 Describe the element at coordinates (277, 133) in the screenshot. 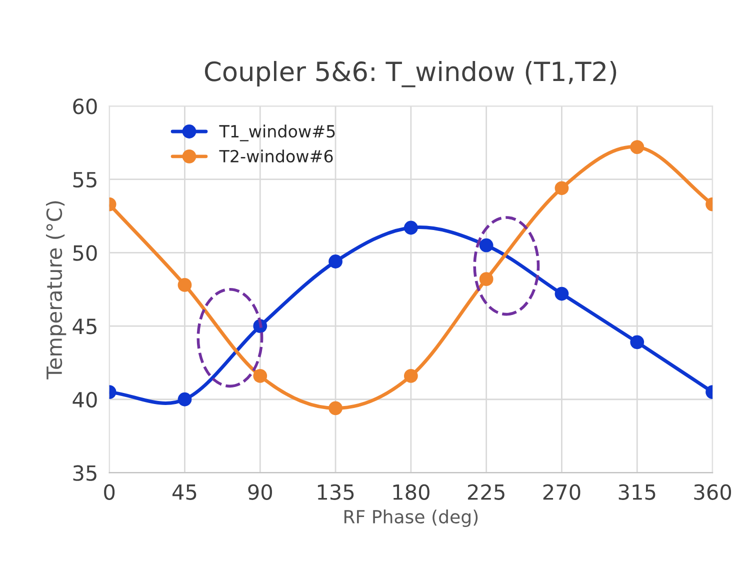

I see `legend-label: T1_window#5` at that location.